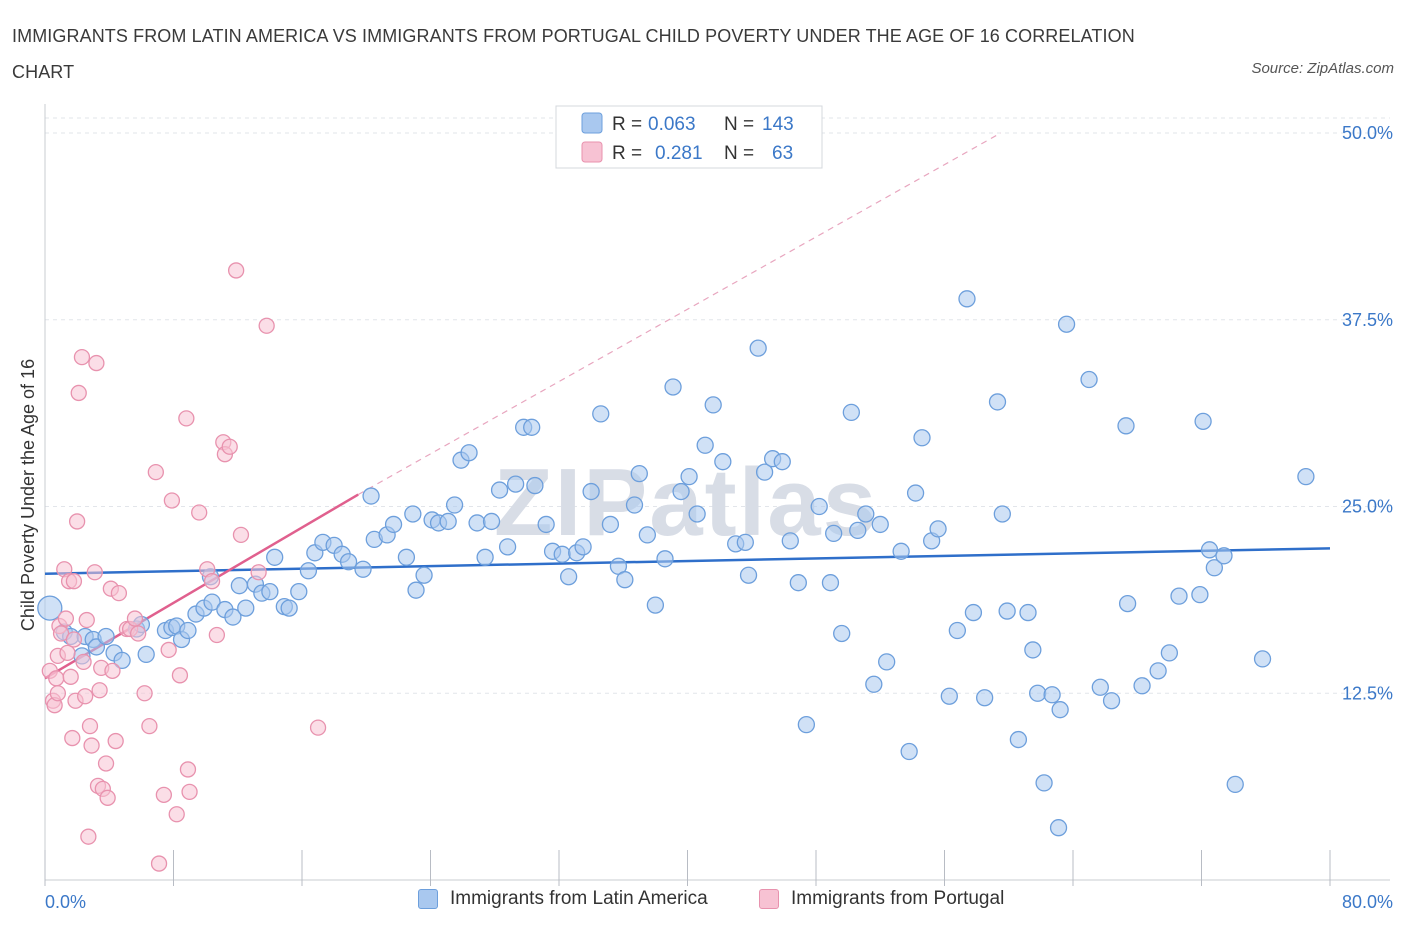 The height and width of the screenshot is (930, 1406). What do you see at coordinates (428, 899) in the screenshot?
I see `legend-swatch-blue` at bounding box center [428, 899].